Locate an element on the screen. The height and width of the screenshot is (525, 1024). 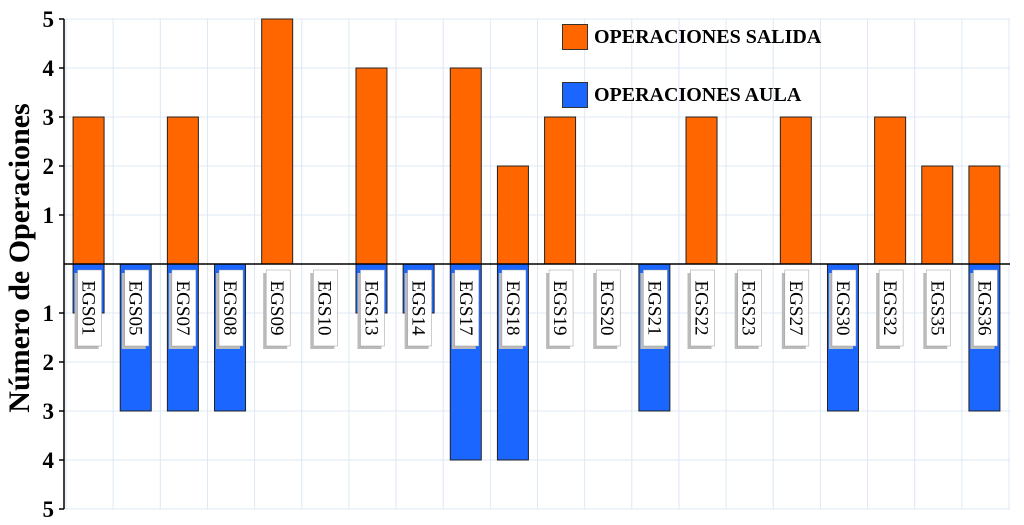
category-label-group: EGS19 is located at coordinates (560, 309).